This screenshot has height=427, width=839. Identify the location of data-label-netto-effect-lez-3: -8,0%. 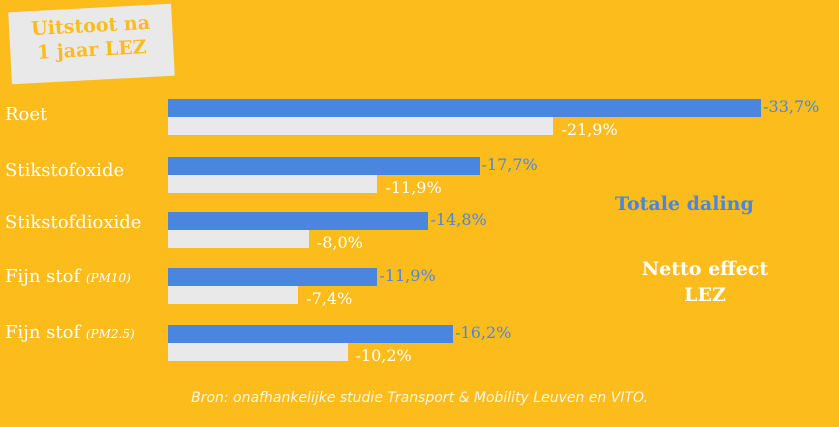
(339, 242).